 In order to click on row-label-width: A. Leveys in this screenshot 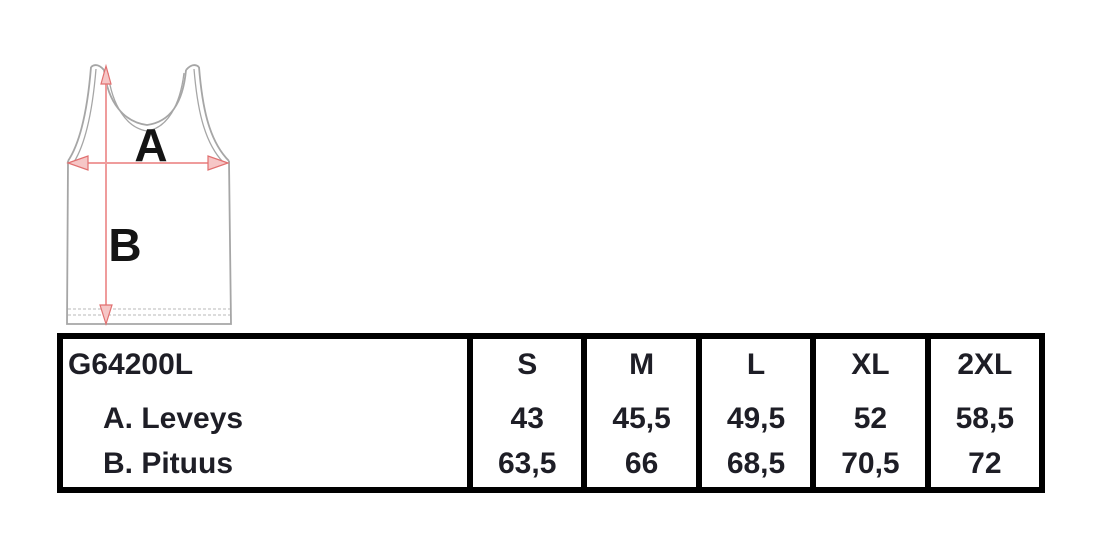, I will do `click(173, 418)`.